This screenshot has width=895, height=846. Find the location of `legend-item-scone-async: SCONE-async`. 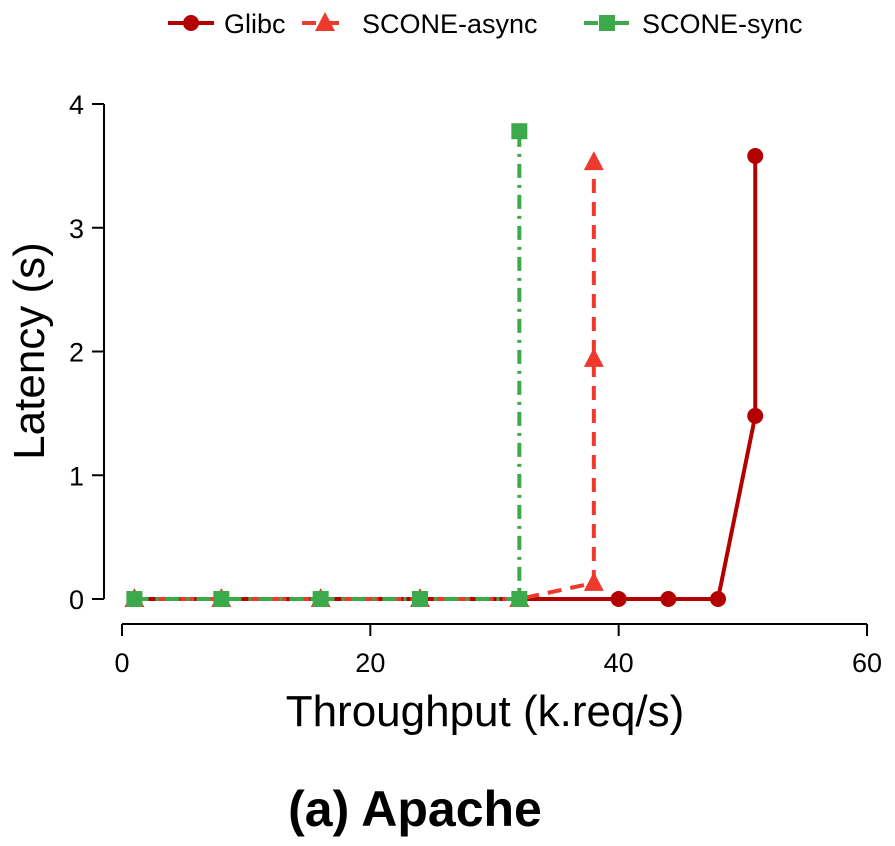

legend-item-scone-async: SCONE-async is located at coordinates (420, 24).